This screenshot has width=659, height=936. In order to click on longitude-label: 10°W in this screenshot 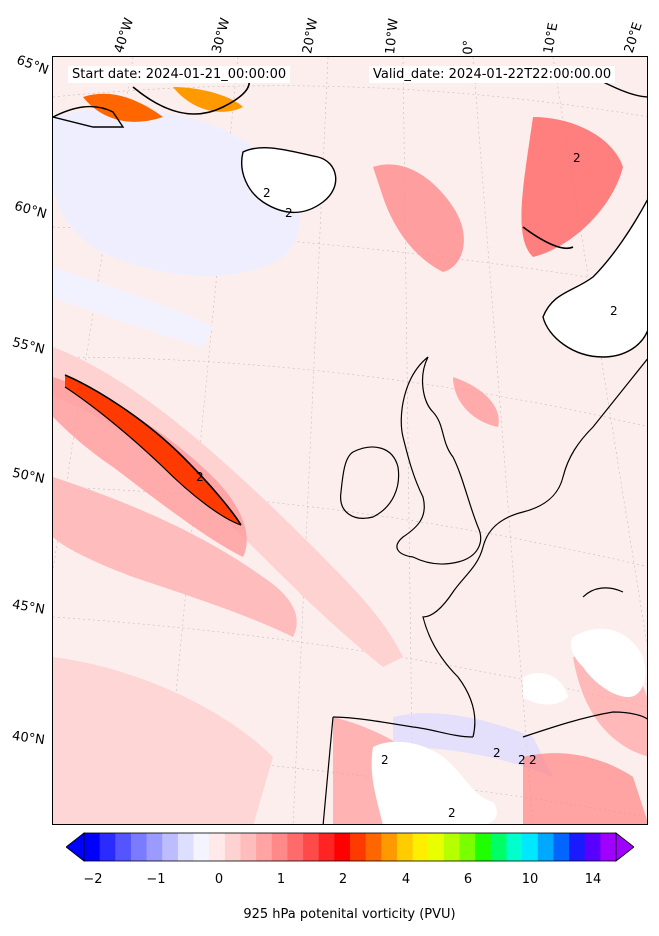, I will do `click(392, 36)`.